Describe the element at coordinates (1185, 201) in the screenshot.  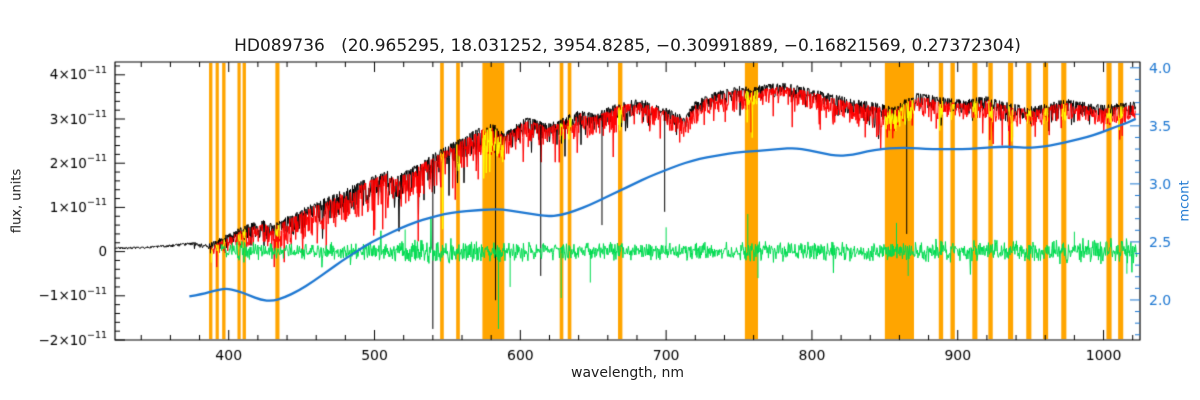
I see `y-axis-label-right: mcont` at that location.